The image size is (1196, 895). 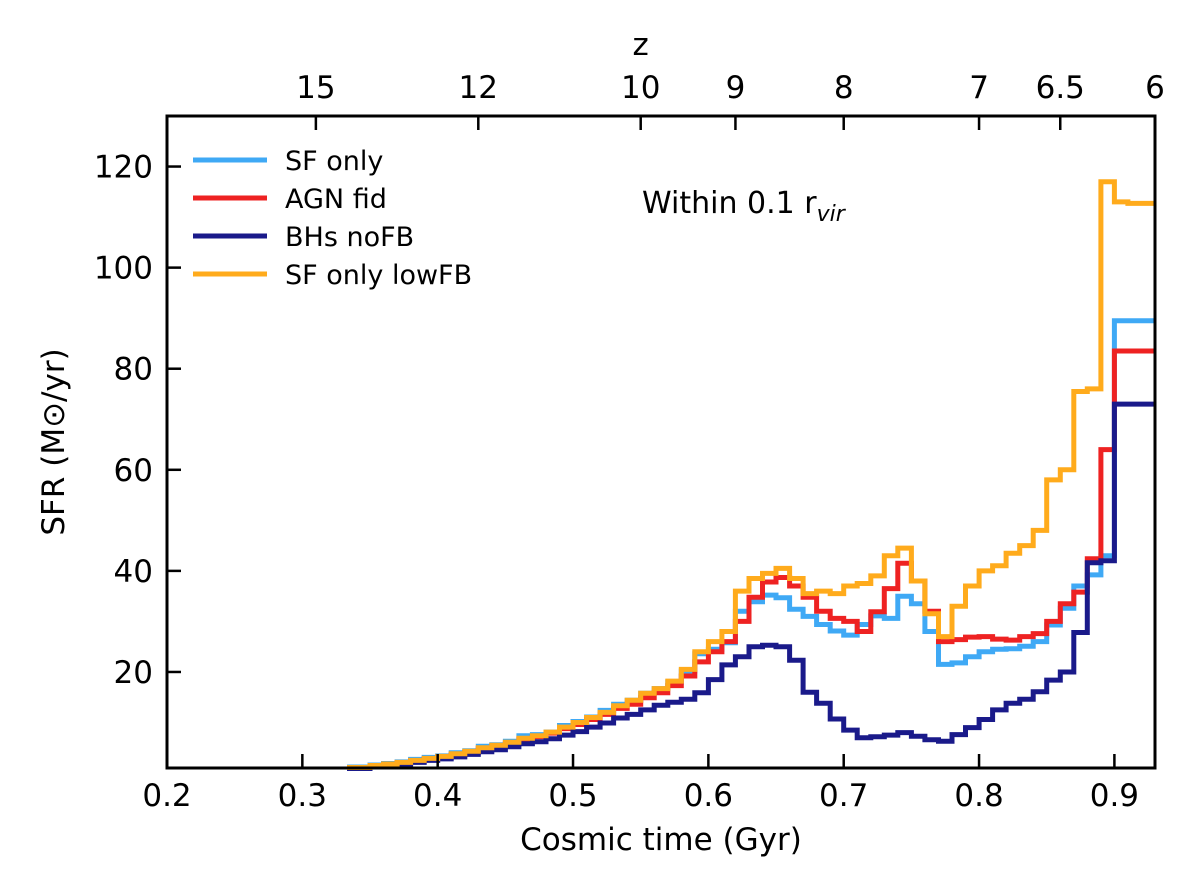 What do you see at coordinates (123, 269) in the screenshot?
I see `y-tick-label: 100` at bounding box center [123, 269].